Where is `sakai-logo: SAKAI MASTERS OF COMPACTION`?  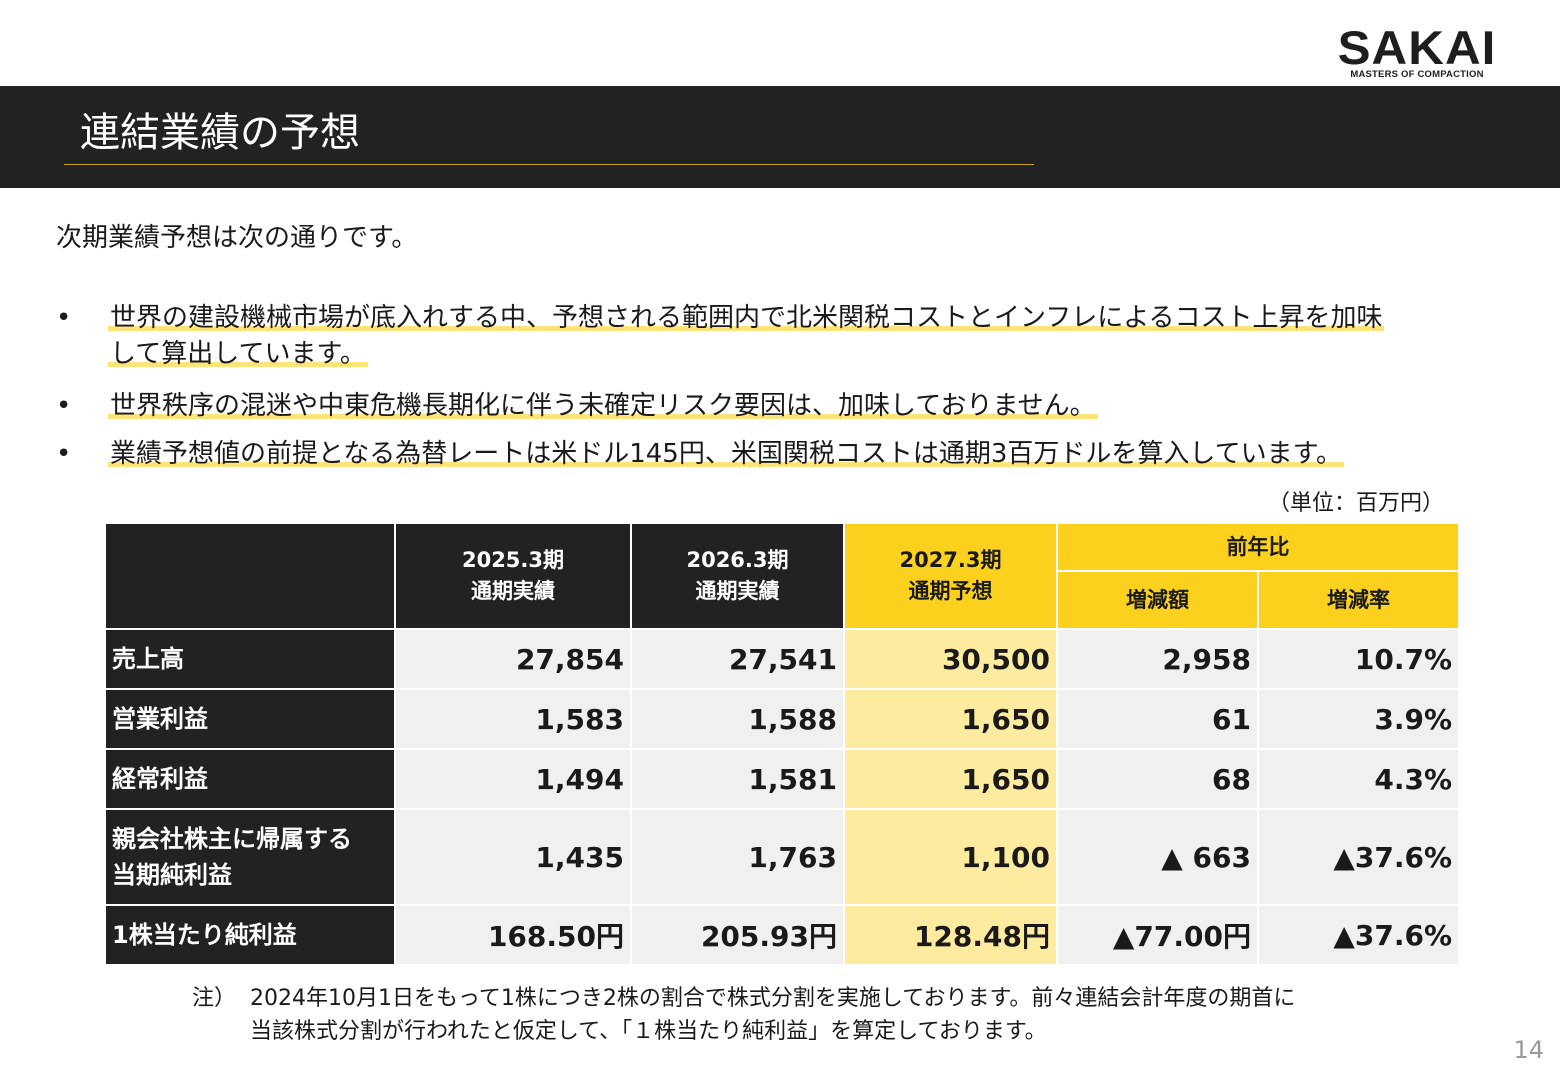
sakai-logo: SAKAI MASTERS OF COMPACTION is located at coordinates (1417, 52).